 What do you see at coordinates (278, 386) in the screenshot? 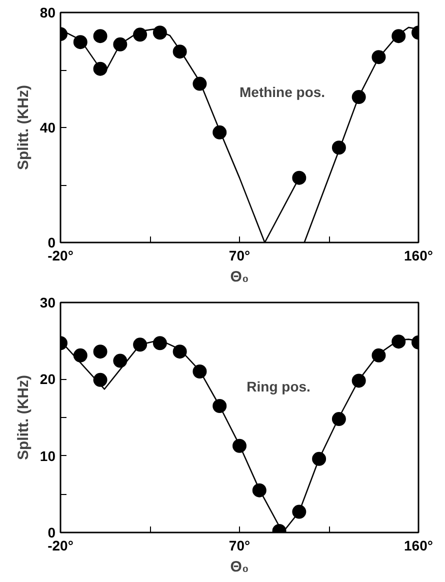
I see `annotation: Ring pos.` at bounding box center [278, 386].